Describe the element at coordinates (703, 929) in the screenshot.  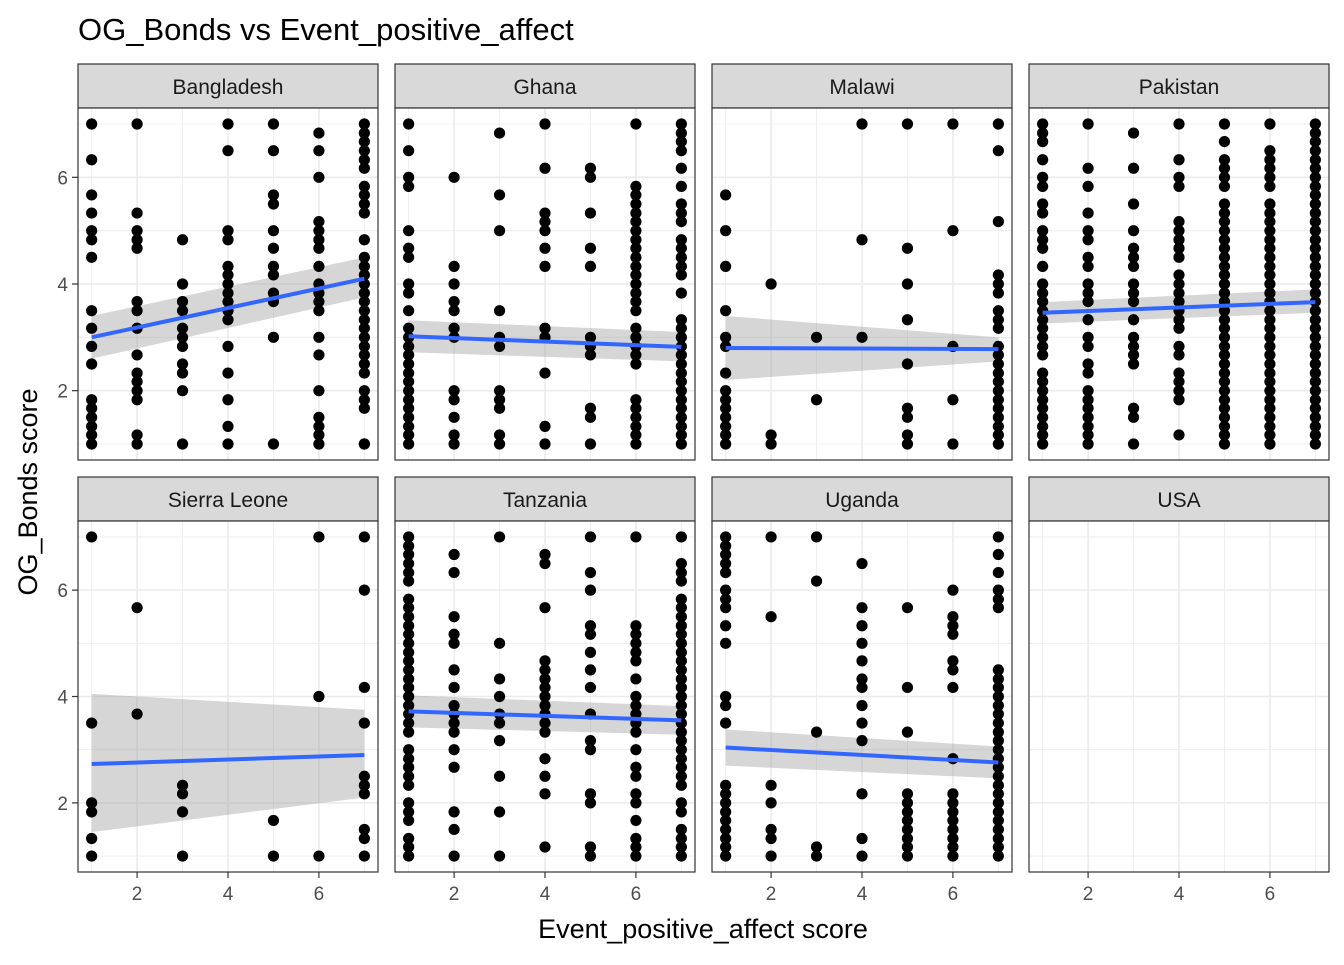
I see `x-axis-label: Event_positive_affect score` at that location.